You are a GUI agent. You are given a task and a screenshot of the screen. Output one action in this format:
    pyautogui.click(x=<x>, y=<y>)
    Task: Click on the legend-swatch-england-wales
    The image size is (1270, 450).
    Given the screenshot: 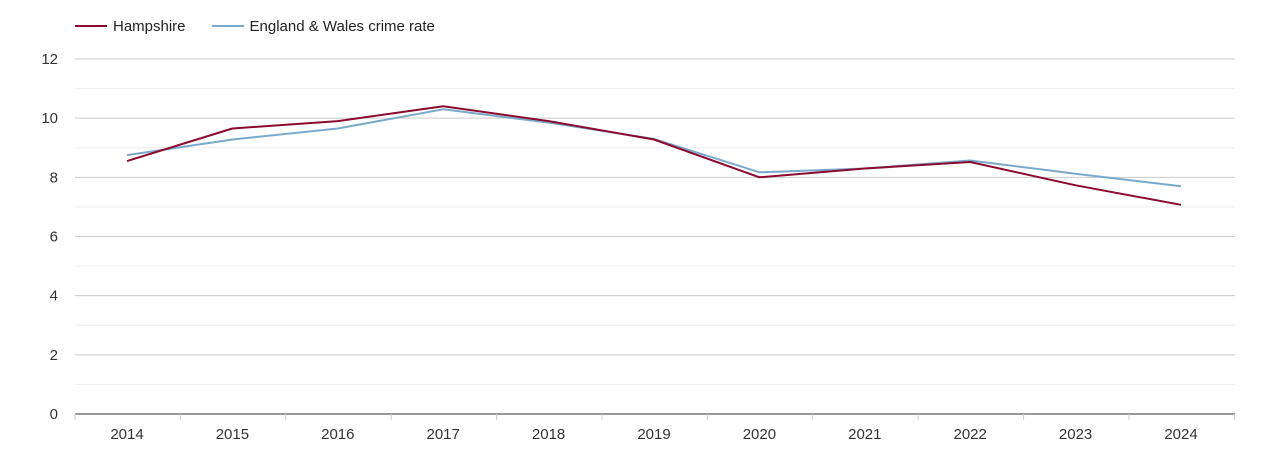 What is the action you would take?
    pyautogui.click(x=227, y=26)
    